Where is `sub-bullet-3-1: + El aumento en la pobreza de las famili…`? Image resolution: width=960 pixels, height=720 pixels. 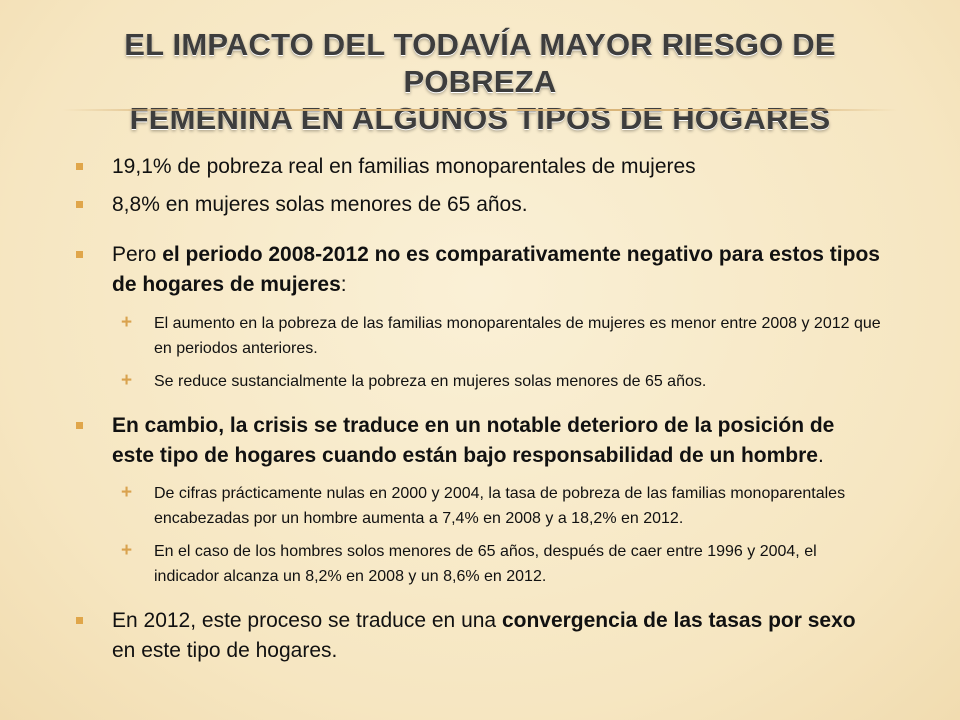
sub-bullet-3-1: + El aumento en la pobreza de las famili… is located at coordinates (477, 336).